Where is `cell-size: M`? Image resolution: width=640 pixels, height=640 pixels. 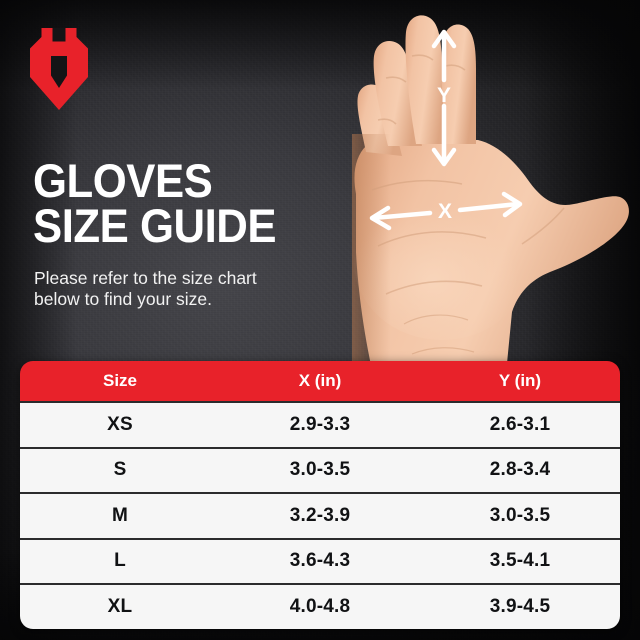 cell-size: M is located at coordinates (120, 515).